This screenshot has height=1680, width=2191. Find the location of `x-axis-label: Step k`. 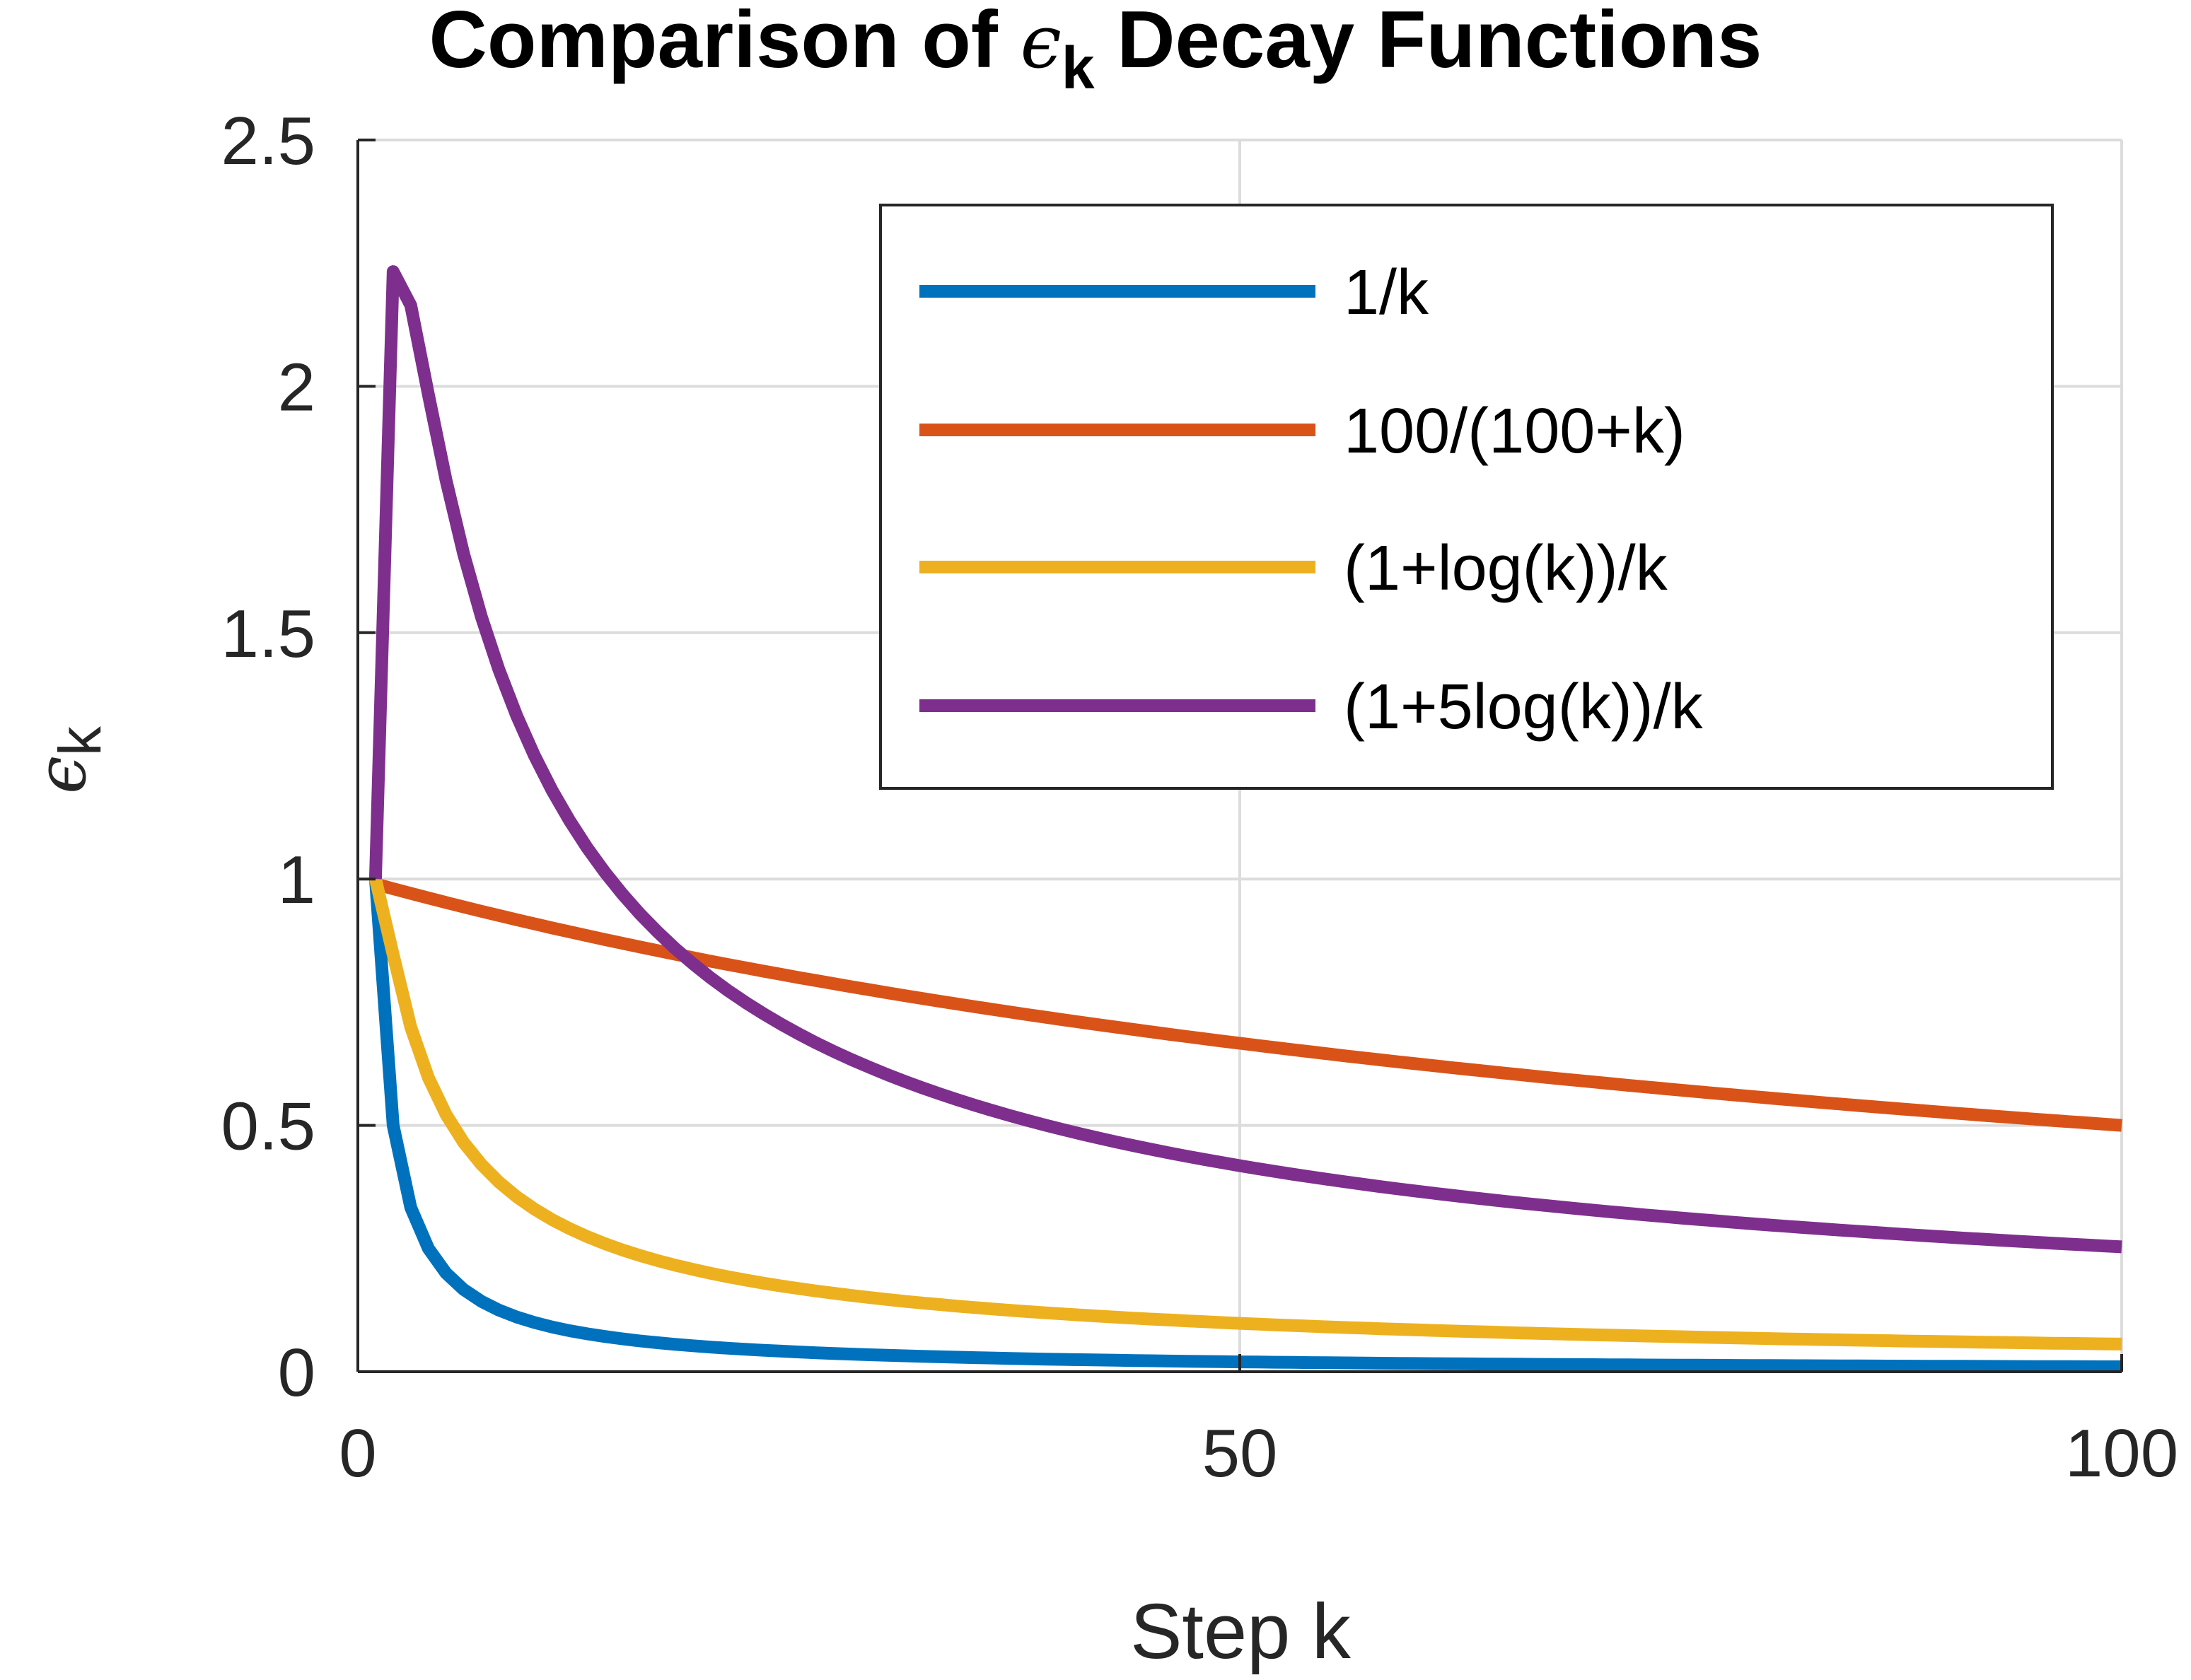

x-axis-label: Step k is located at coordinates (1241, 1631).